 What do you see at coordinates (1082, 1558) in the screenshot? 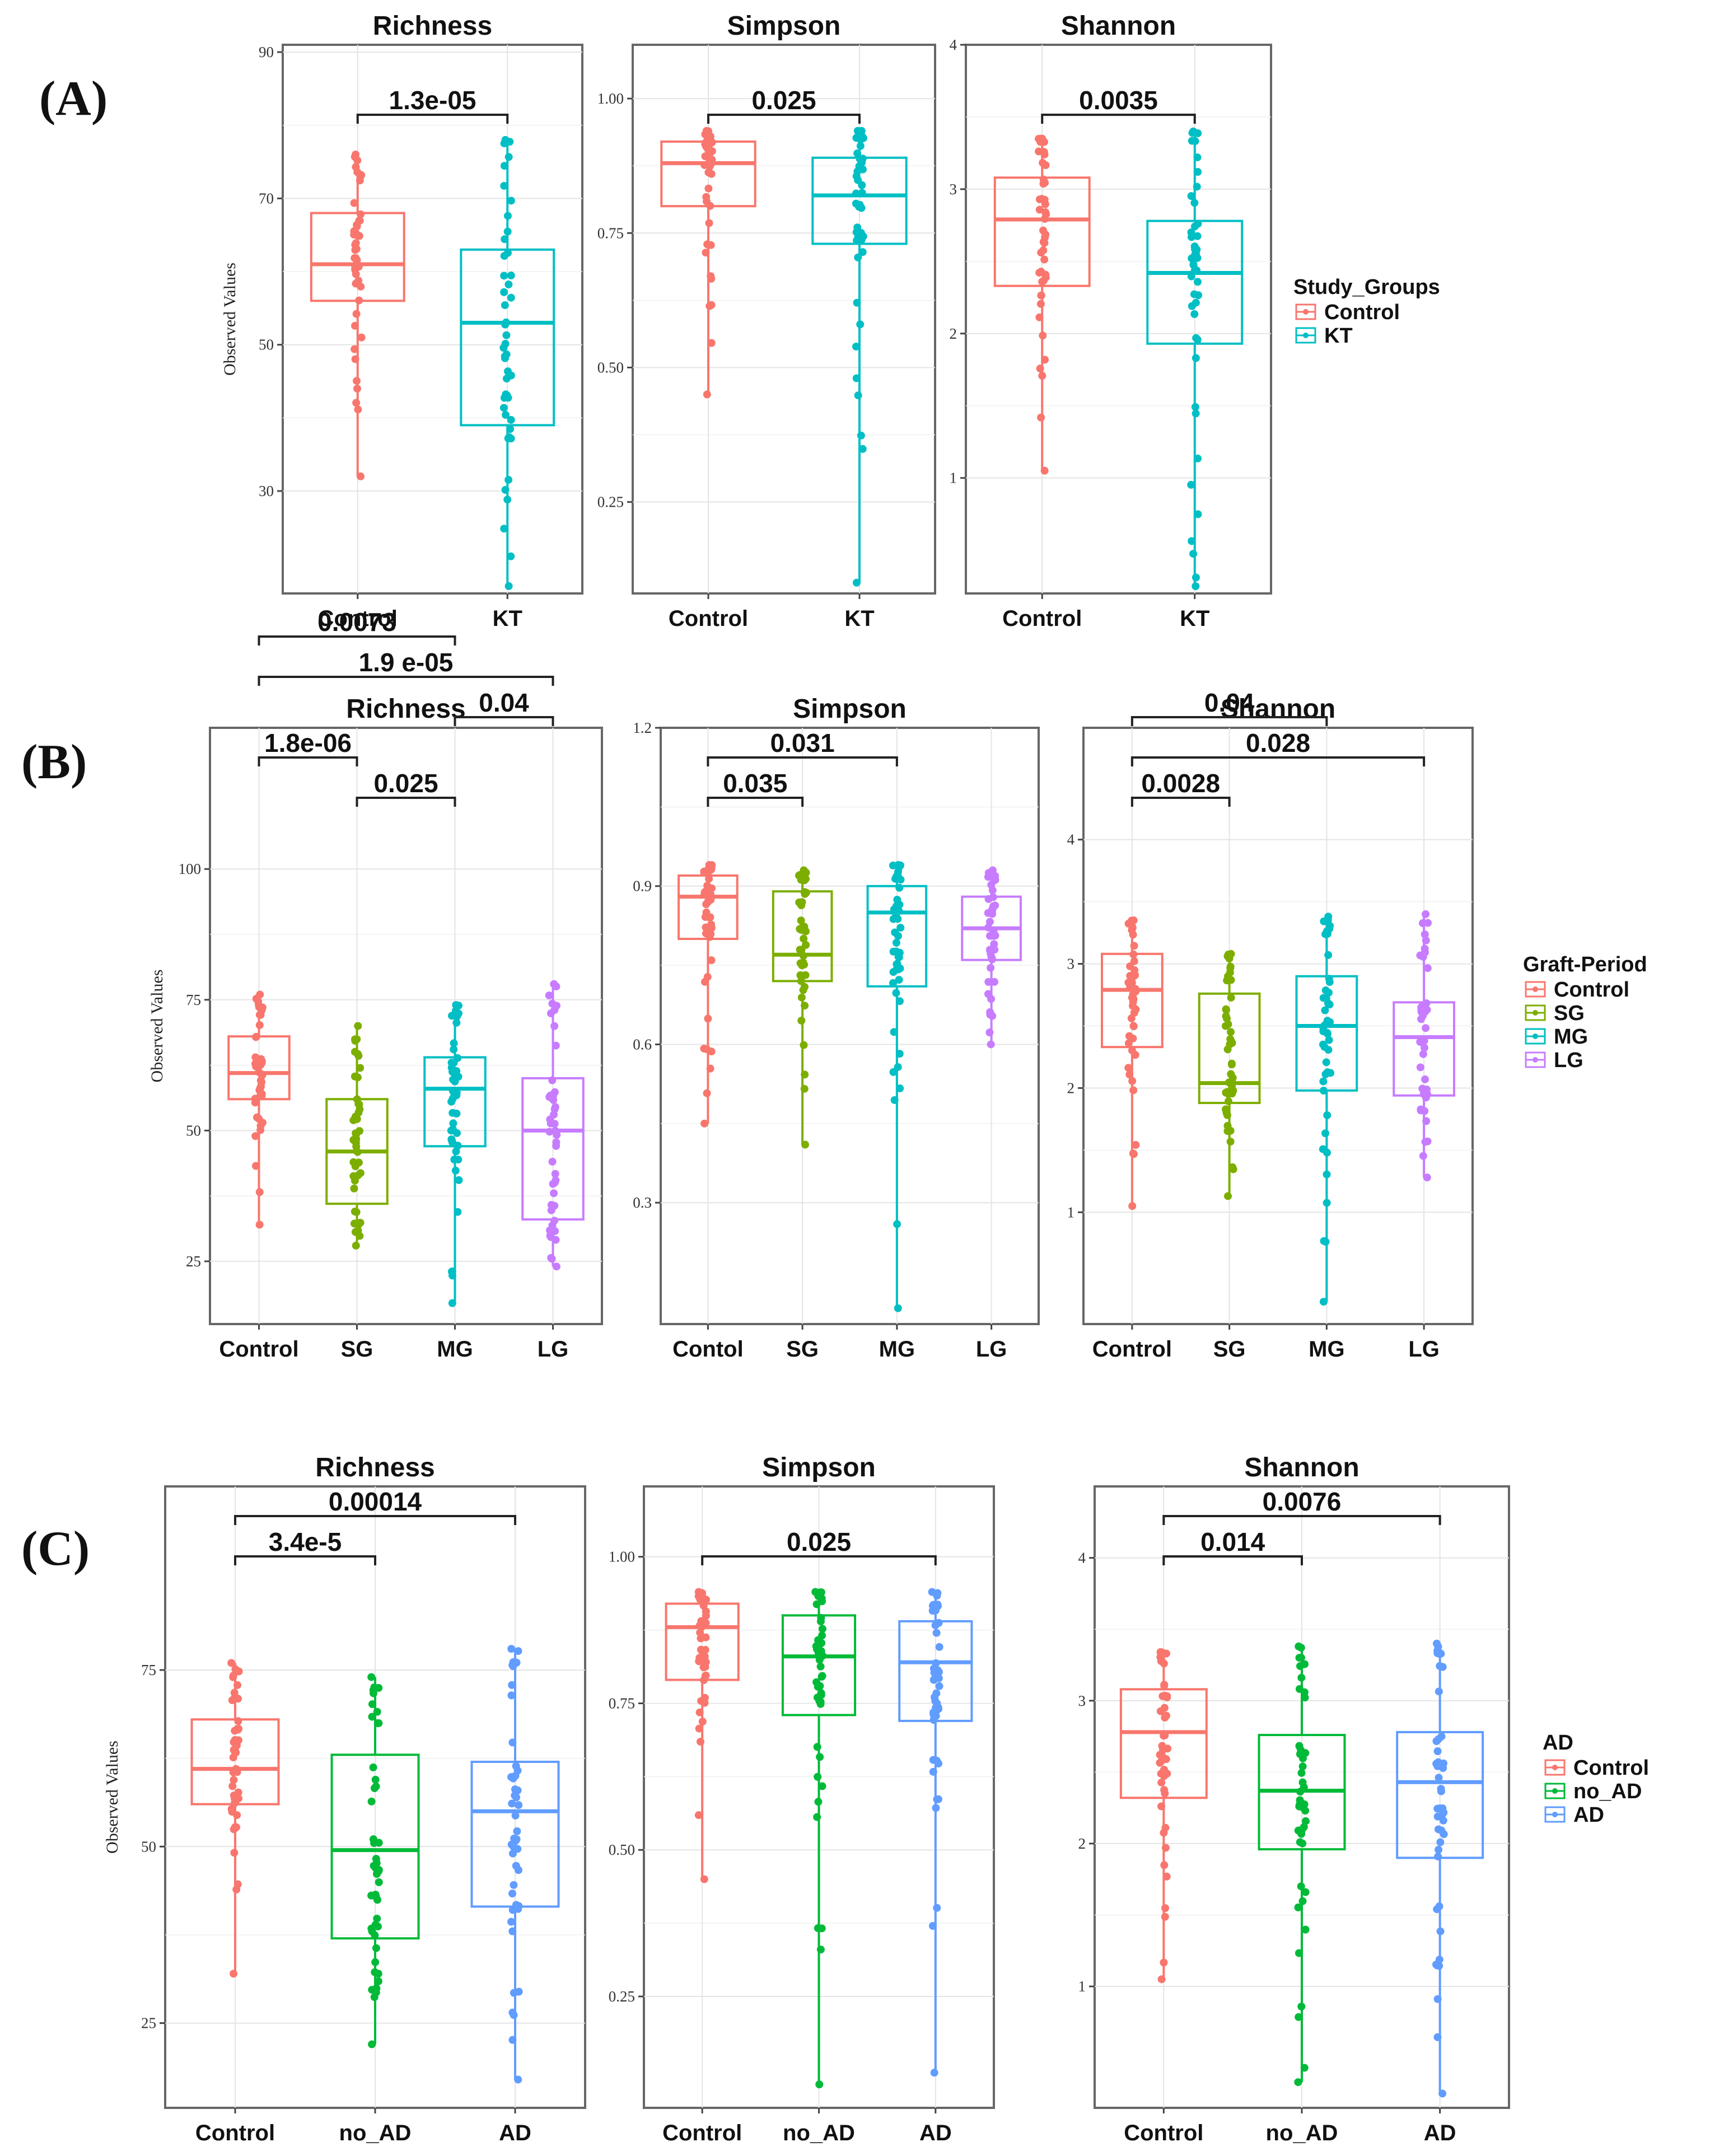
I see `y-tick-label: 4` at bounding box center [1082, 1558].